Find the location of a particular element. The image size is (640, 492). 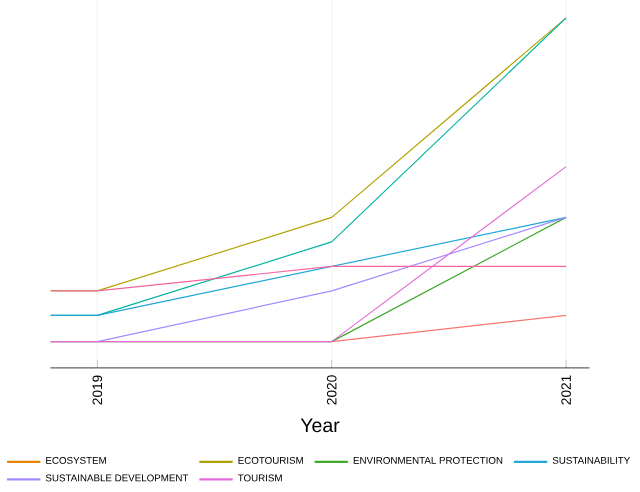

x-axis-title: Year is located at coordinates (320, 425).